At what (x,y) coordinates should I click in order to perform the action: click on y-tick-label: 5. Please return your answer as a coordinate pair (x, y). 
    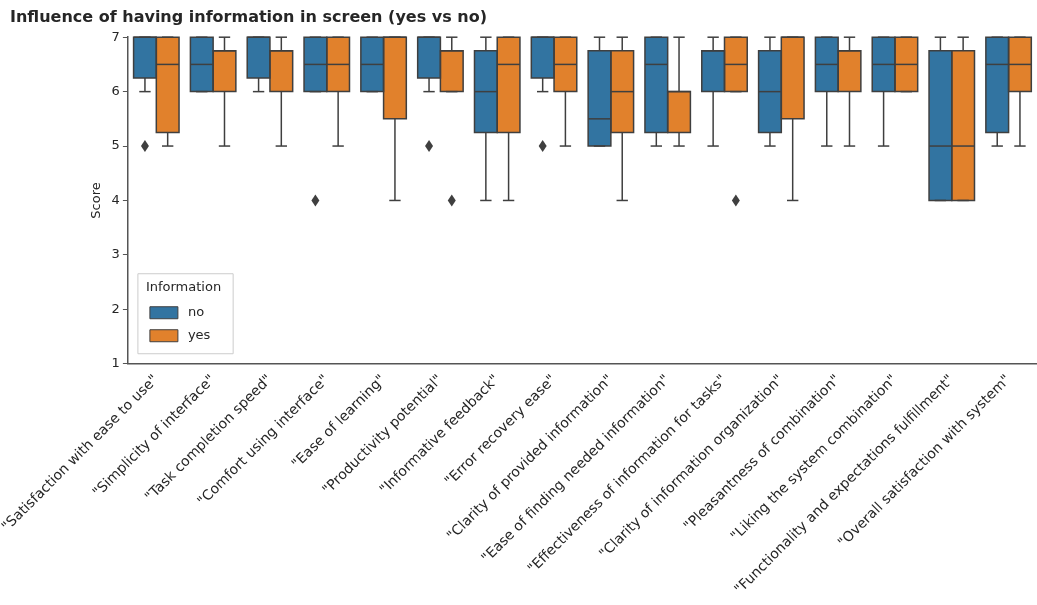
    Looking at the image, I should click on (115, 145).